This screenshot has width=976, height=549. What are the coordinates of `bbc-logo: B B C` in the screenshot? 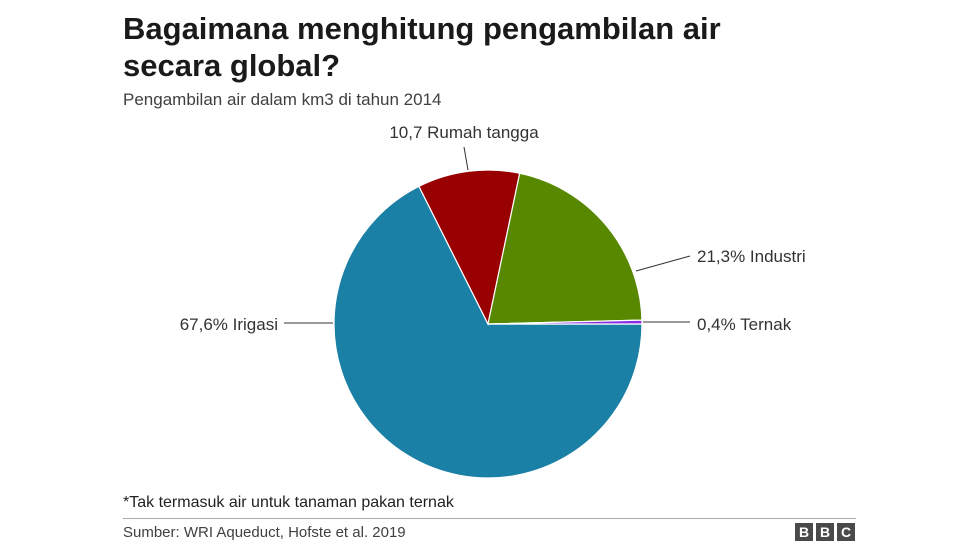 It's located at (825, 532).